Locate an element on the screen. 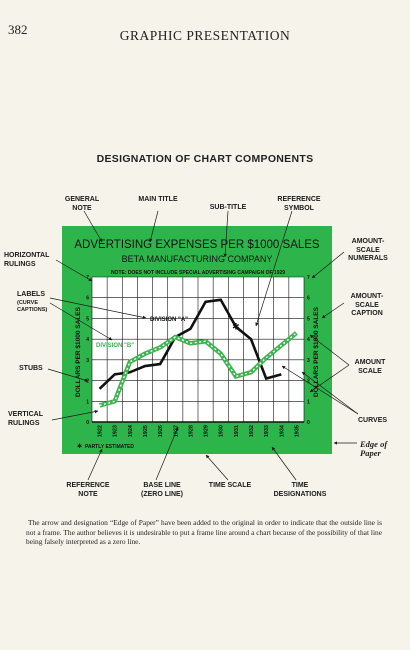 Image resolution: width=410 pixels, height=650 pixels. y-tick-label-left: 4 is located at coordinates (87, 340).